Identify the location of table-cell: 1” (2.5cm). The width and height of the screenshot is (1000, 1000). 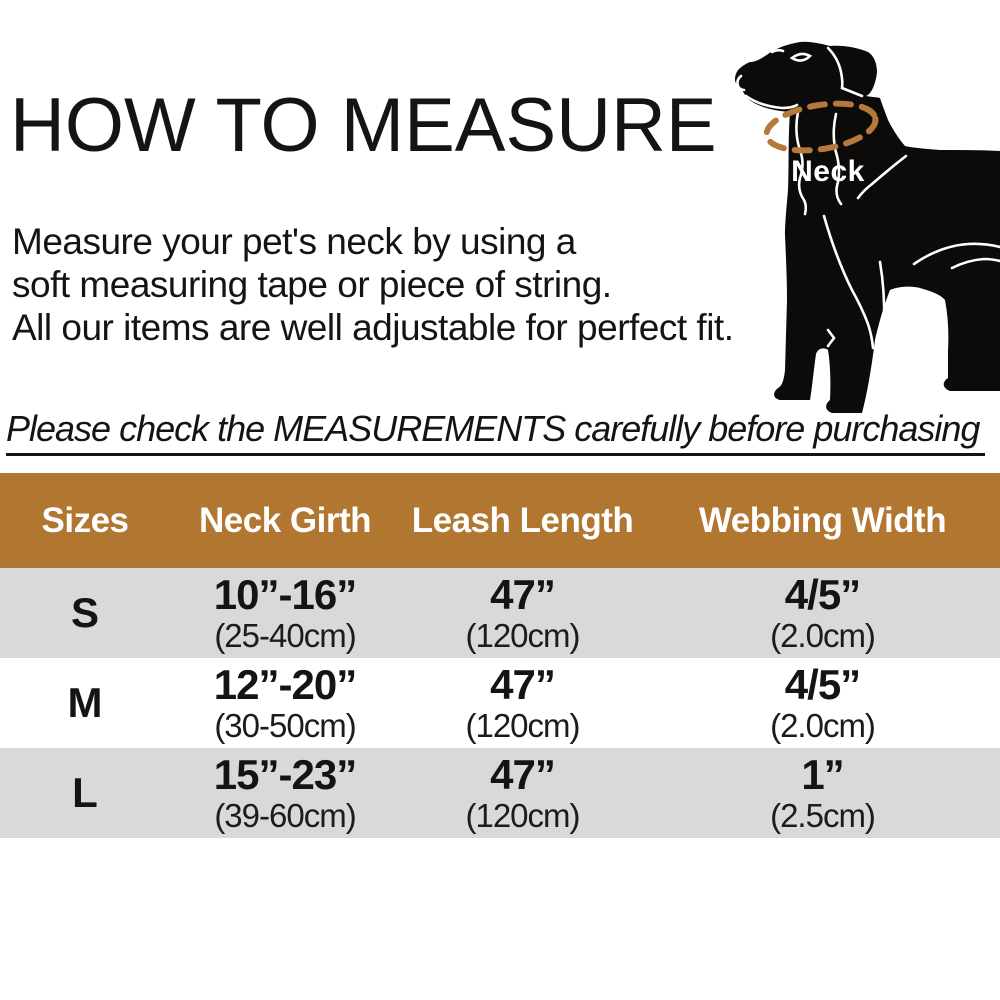
(822, 793).